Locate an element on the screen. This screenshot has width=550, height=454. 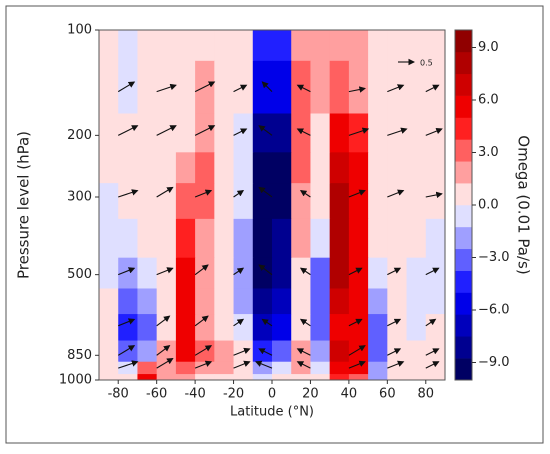
y-tick-label: 500 is located at coordinates (79, 274).